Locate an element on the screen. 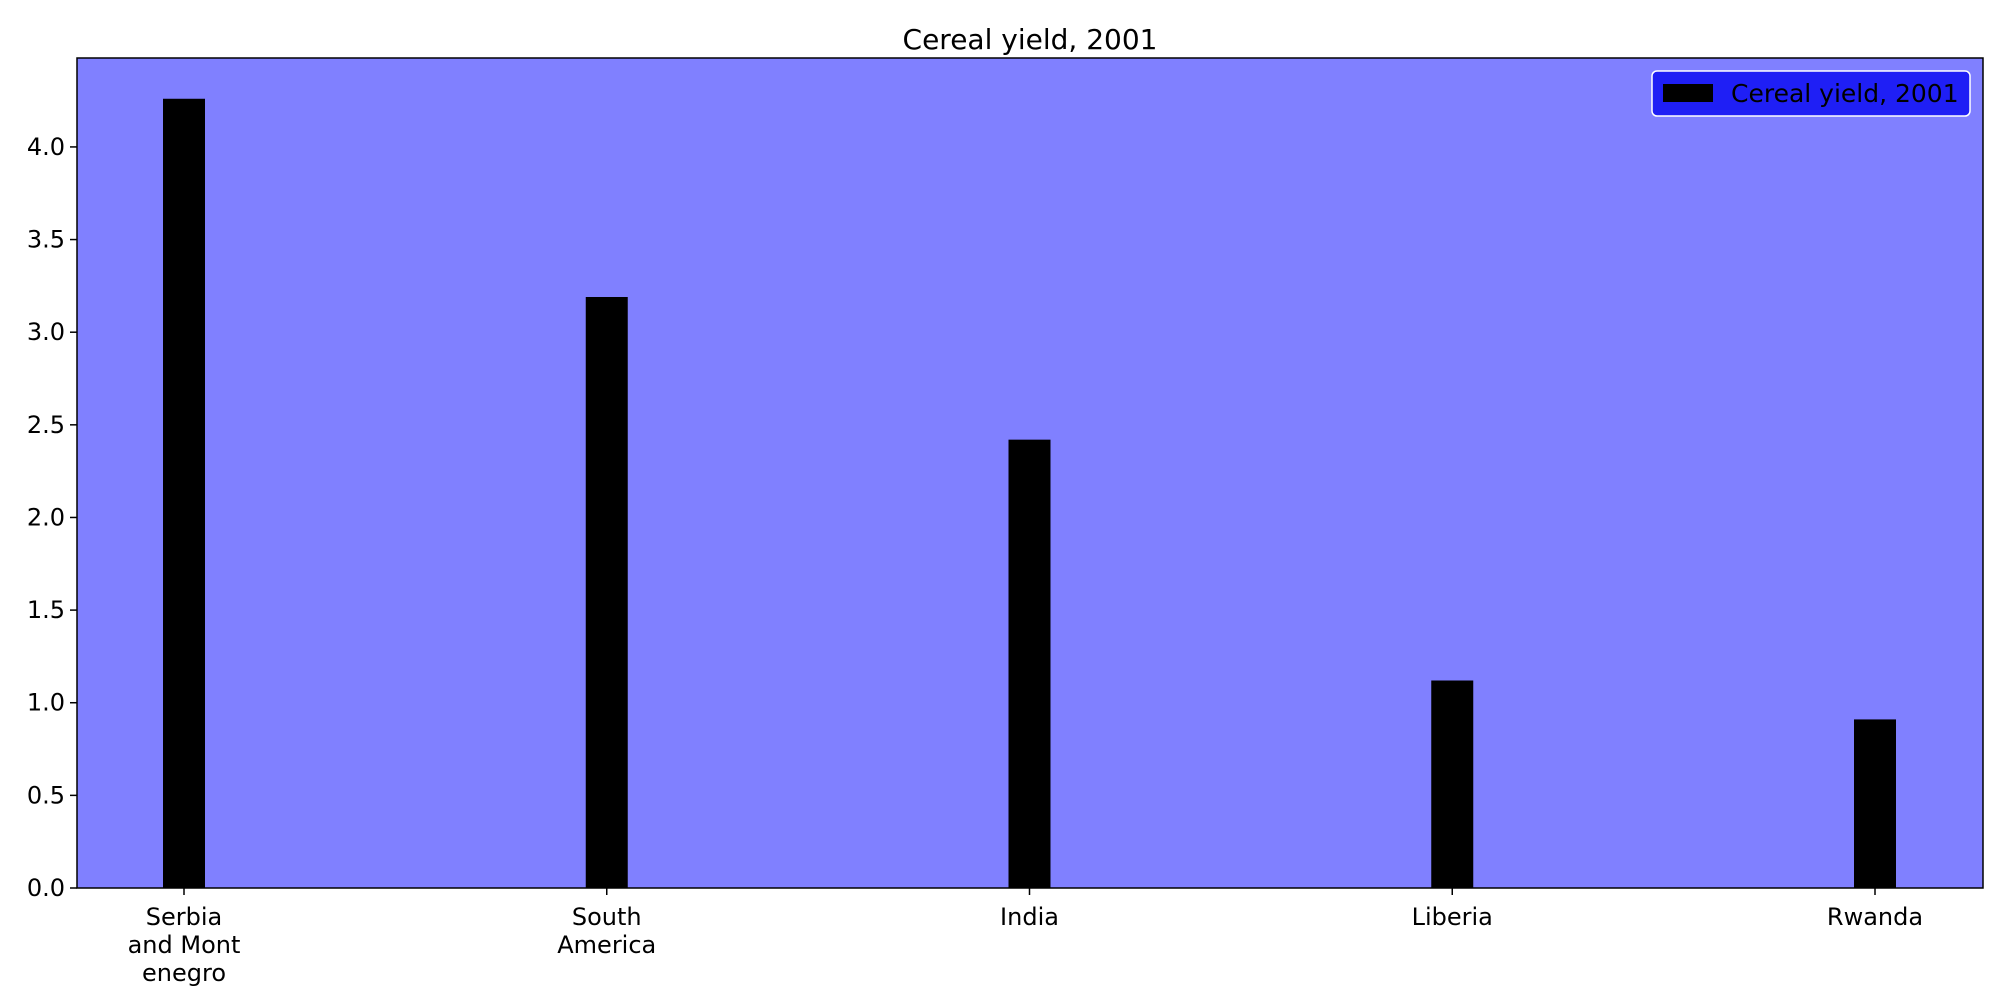 This screenshot has width=2000, height=1004. x-tick-label: South America is located at coordinates (606, 931).